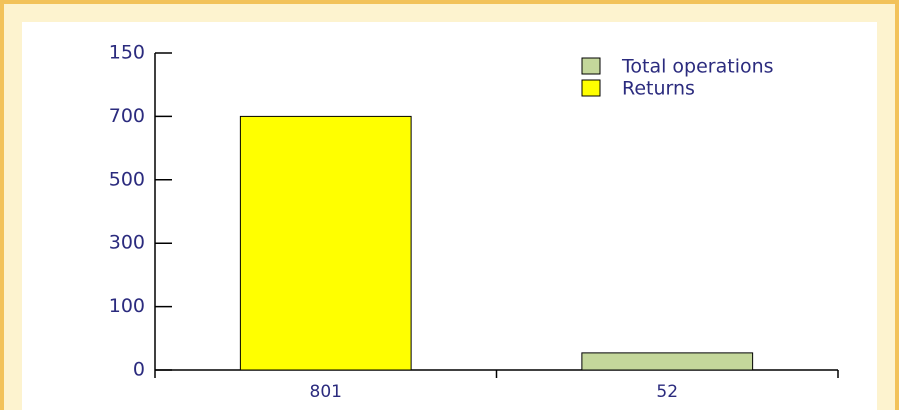  What do you see at coordinates (127, 179) in the screenshot?
I see `y-tick-label: 500` at bounding box center [127, 179].